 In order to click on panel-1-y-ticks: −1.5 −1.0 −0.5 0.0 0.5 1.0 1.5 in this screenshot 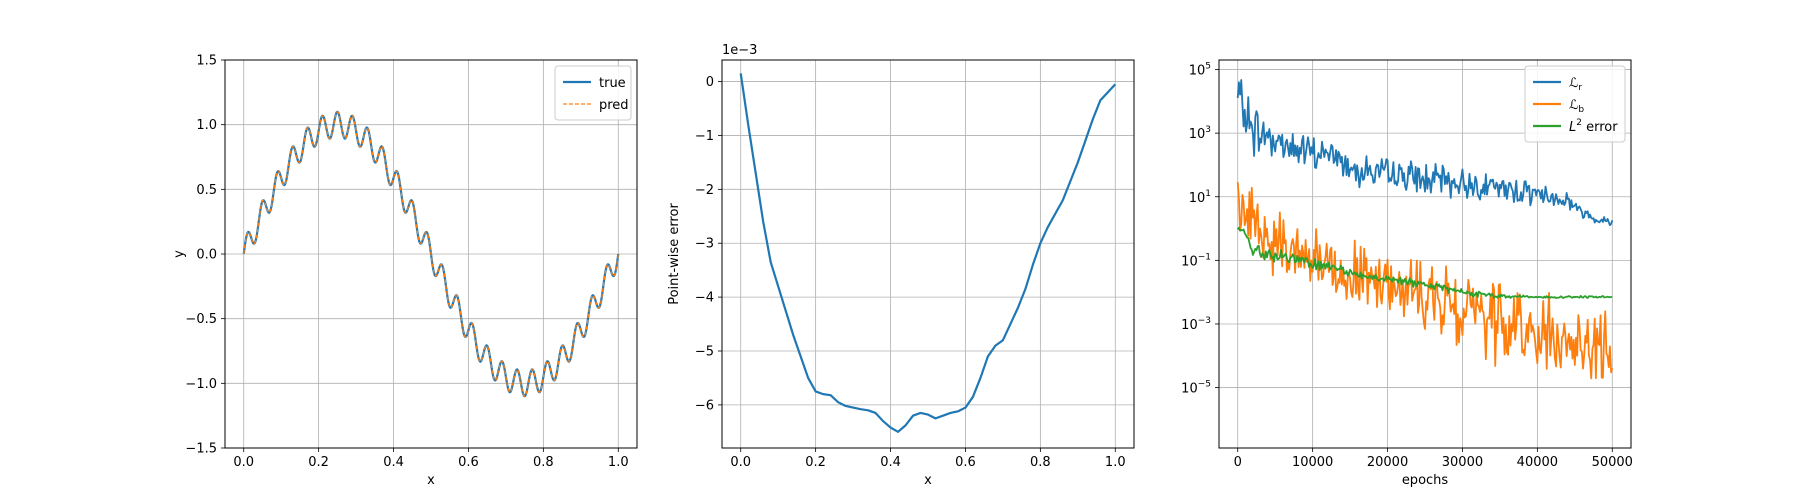, I will do `click(205, 255)`.